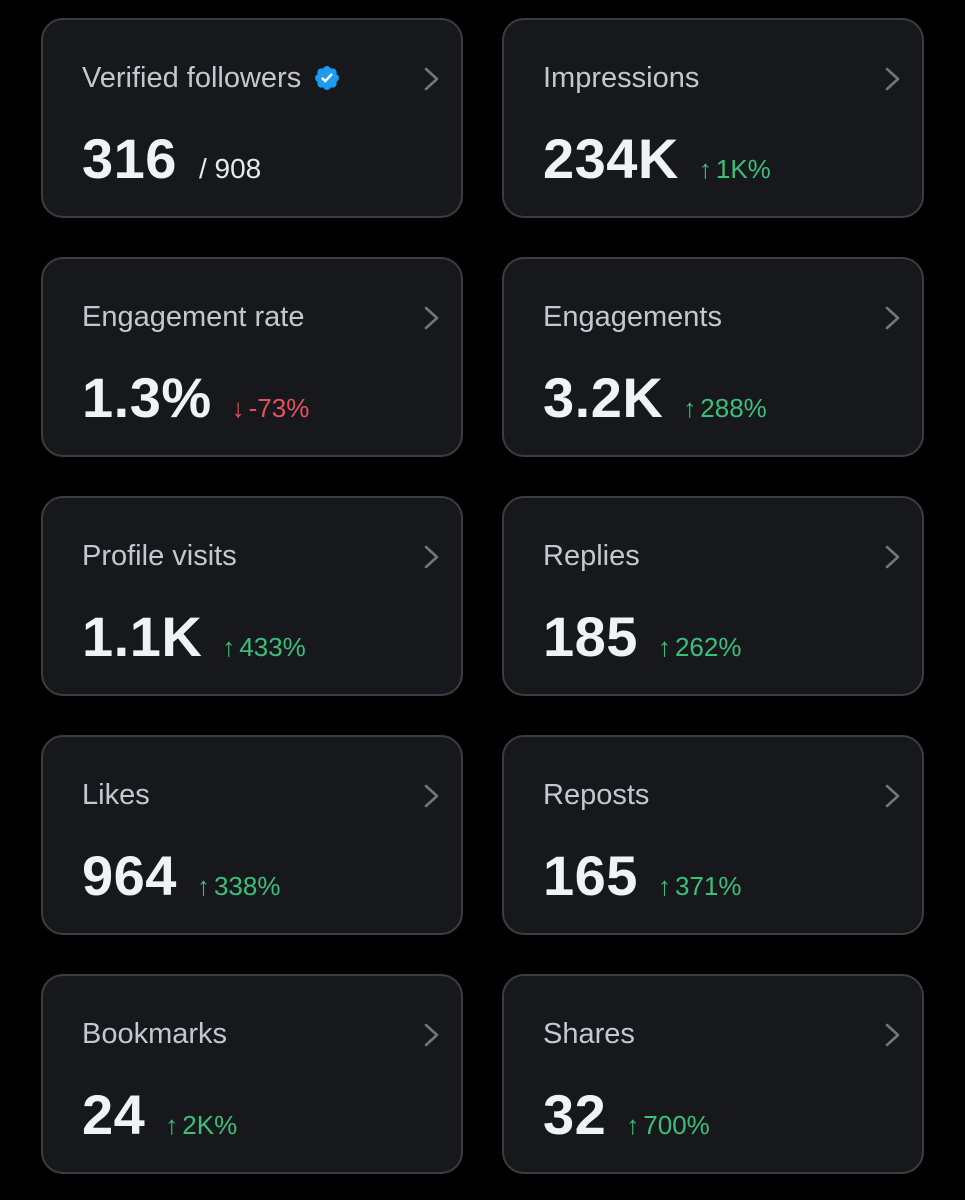 This screenshot has width=965, height=1200. I want to click on metric-value: 165, so click(590, 875).